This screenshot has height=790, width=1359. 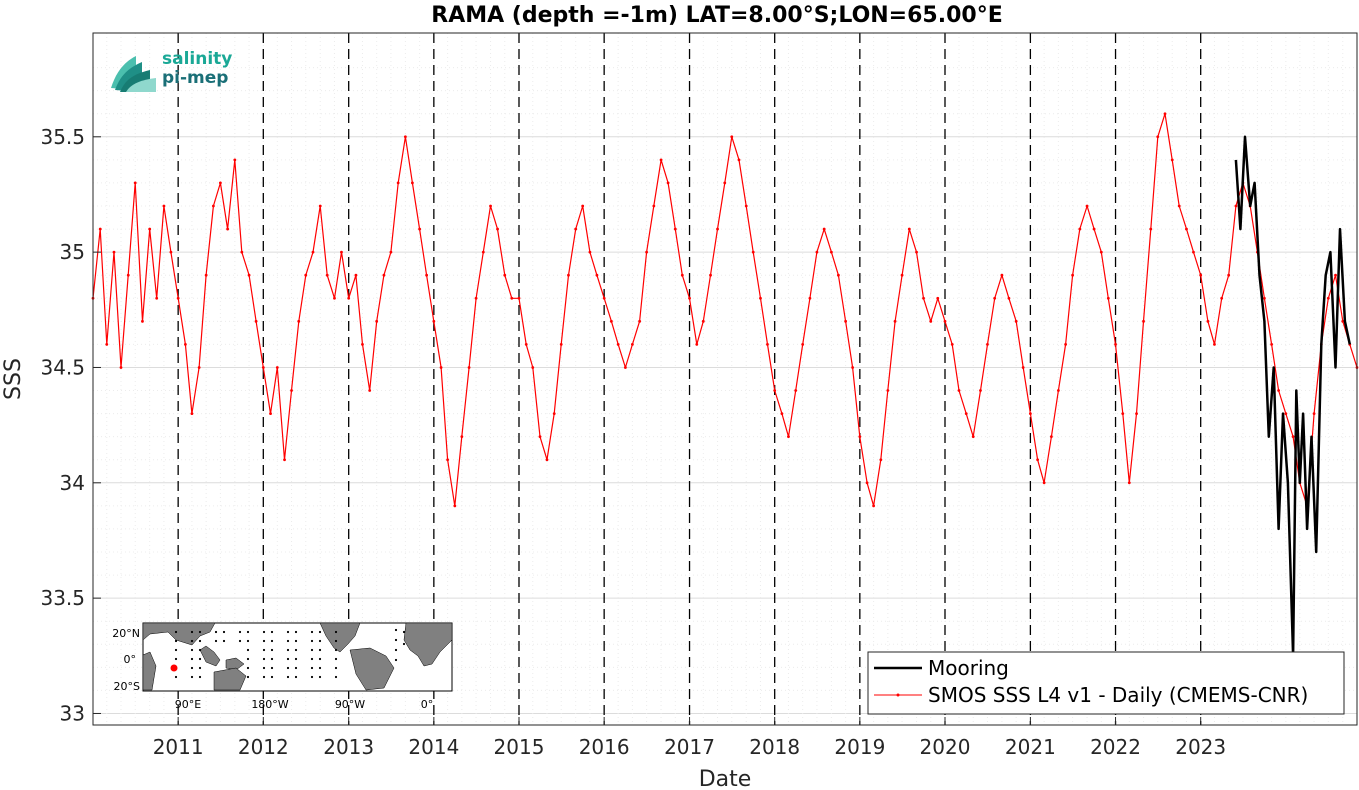 I want to click on x-tick-label: 2022, so click(x=1115, y=747).